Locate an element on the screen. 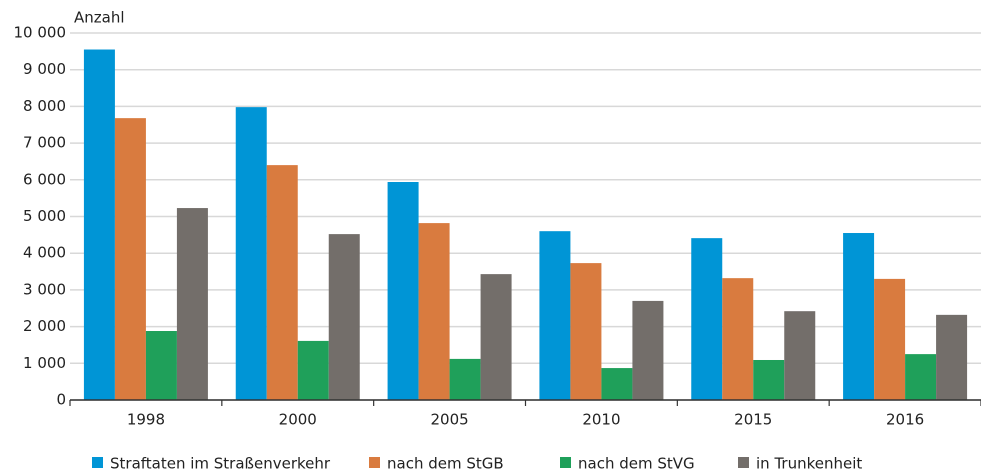 The image size is (981, 475). legend-label: in Trunkenheit is located at coordinates (809, 464).